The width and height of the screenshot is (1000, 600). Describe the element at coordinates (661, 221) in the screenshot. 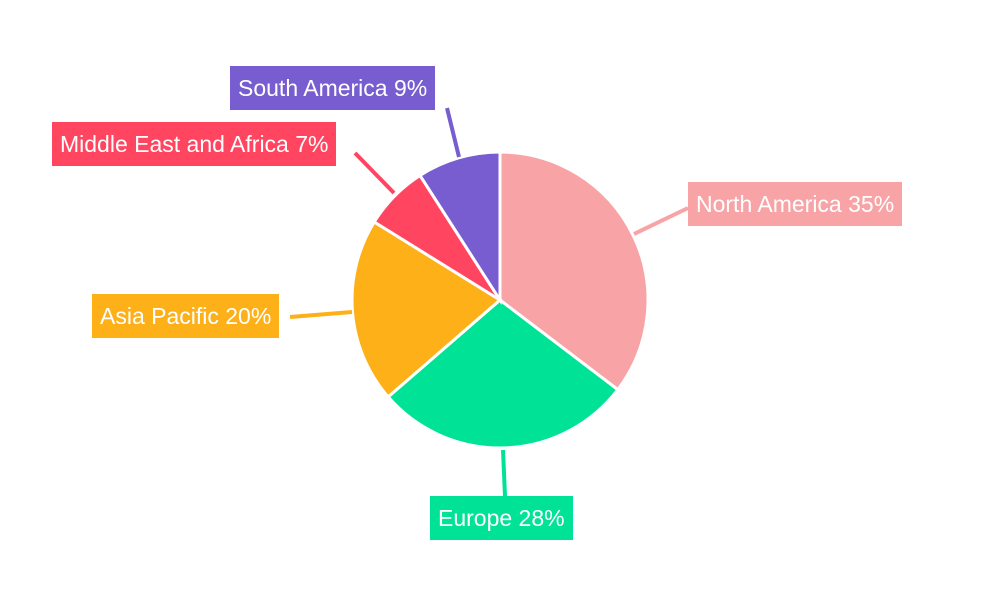

I see `leader-line-north-america` at that location.